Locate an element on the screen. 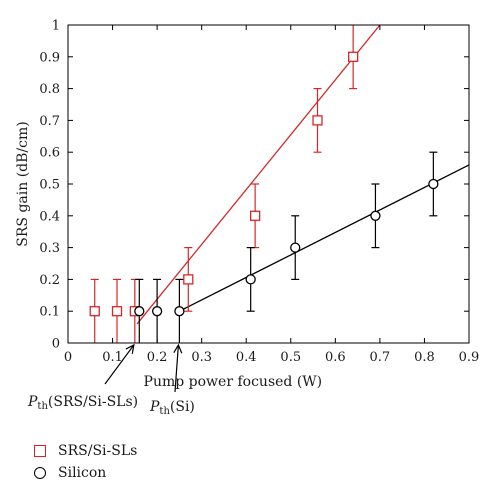 Image resolution: width=497 pixels, height=500 pixels. threshold-label-si: Pth(Si) is located at coordinates (172, 408).